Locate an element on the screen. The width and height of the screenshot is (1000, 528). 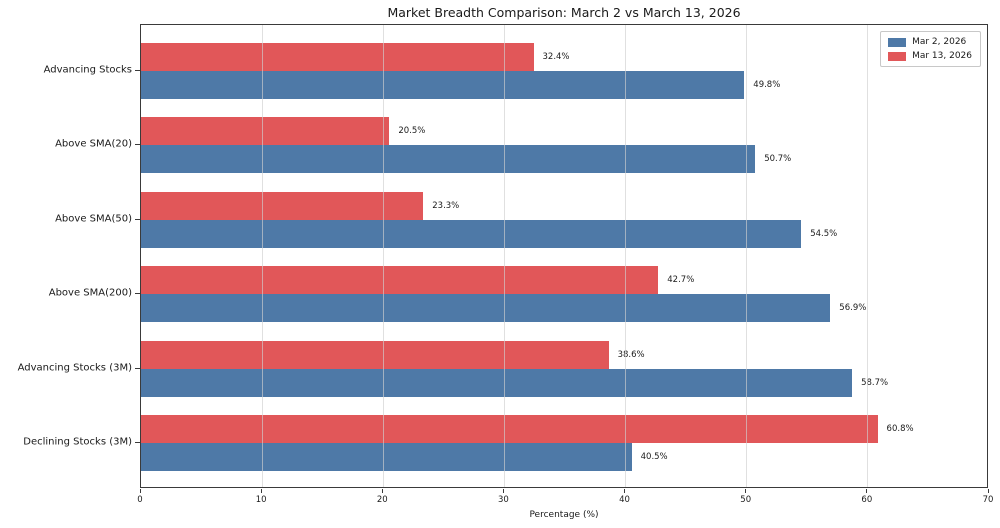
x-tick-label: 10 is located at coordinates (261, 500).